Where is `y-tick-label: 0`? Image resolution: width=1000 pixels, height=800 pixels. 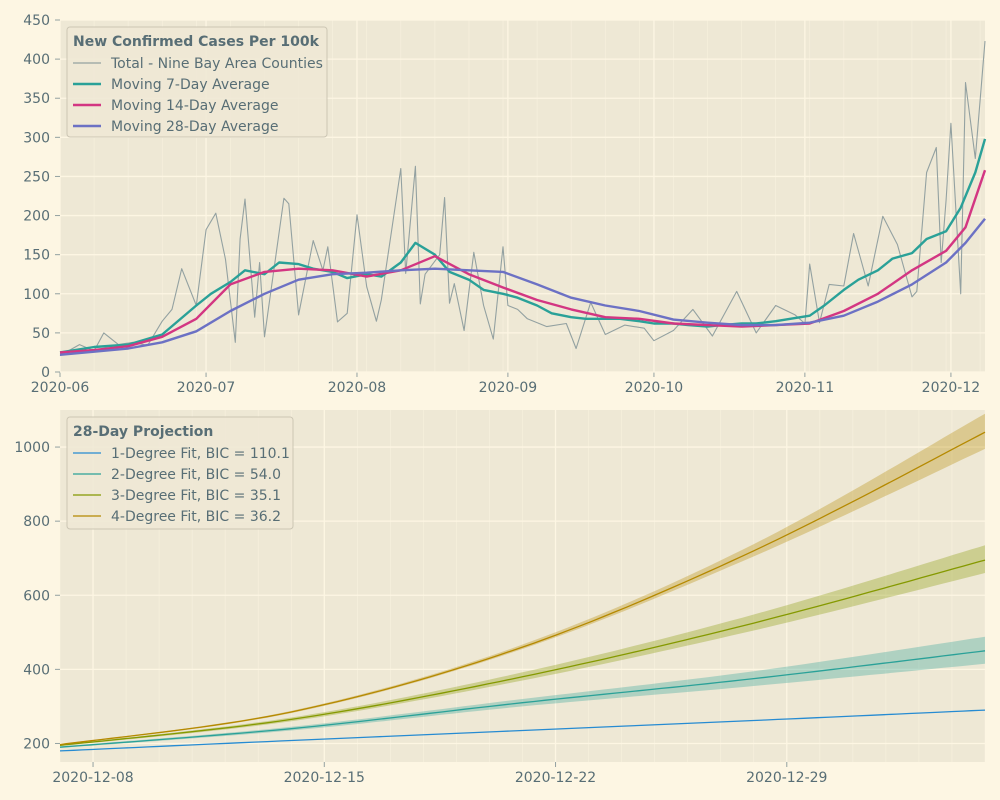 y-tick-label: 0 is located at coordinates (45, 373).